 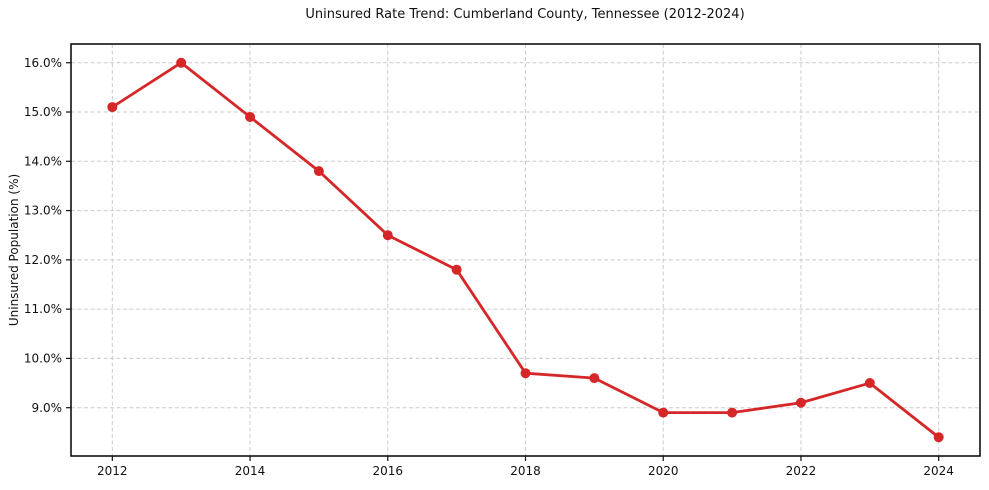 What do you see at coordinates (43, 112) in the screenshot?
I see `y-tick-label: 15.0%` at bounding box center [43, 112].